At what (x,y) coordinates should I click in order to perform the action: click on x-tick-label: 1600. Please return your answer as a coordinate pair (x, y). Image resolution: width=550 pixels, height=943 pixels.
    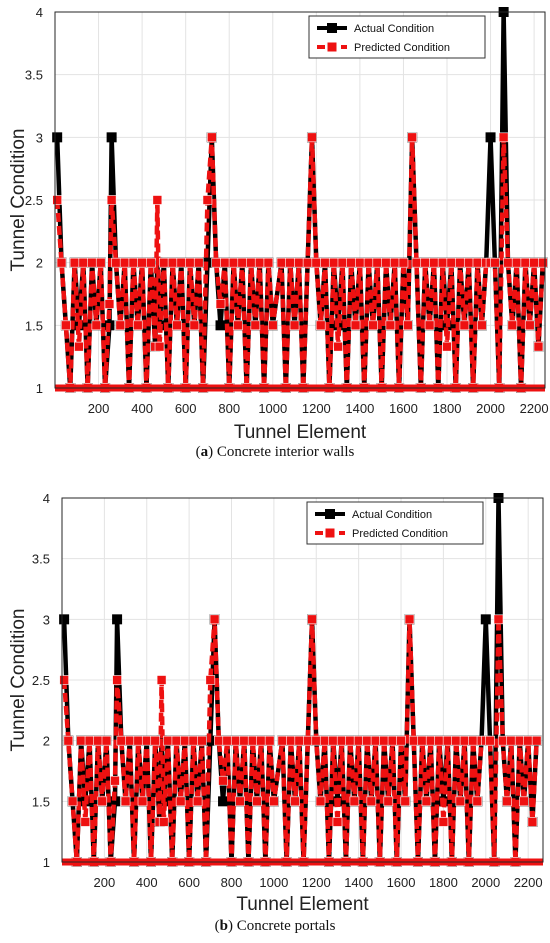
    Looking at the image, I should click on (401, 882).